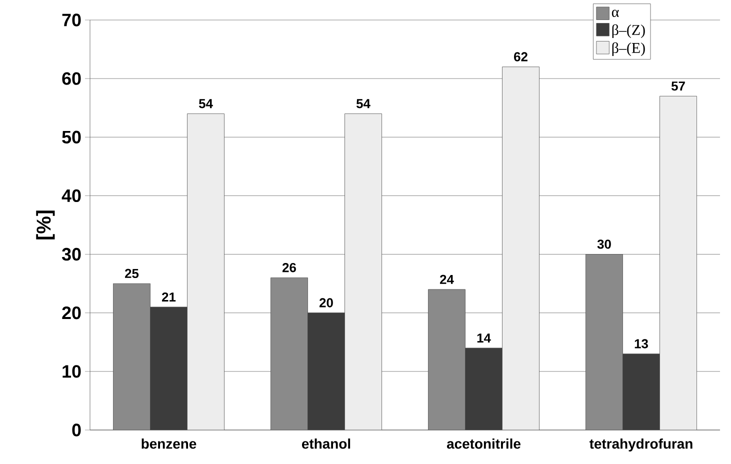  I want to click on y-tick-label: 50, so click(71, 137).